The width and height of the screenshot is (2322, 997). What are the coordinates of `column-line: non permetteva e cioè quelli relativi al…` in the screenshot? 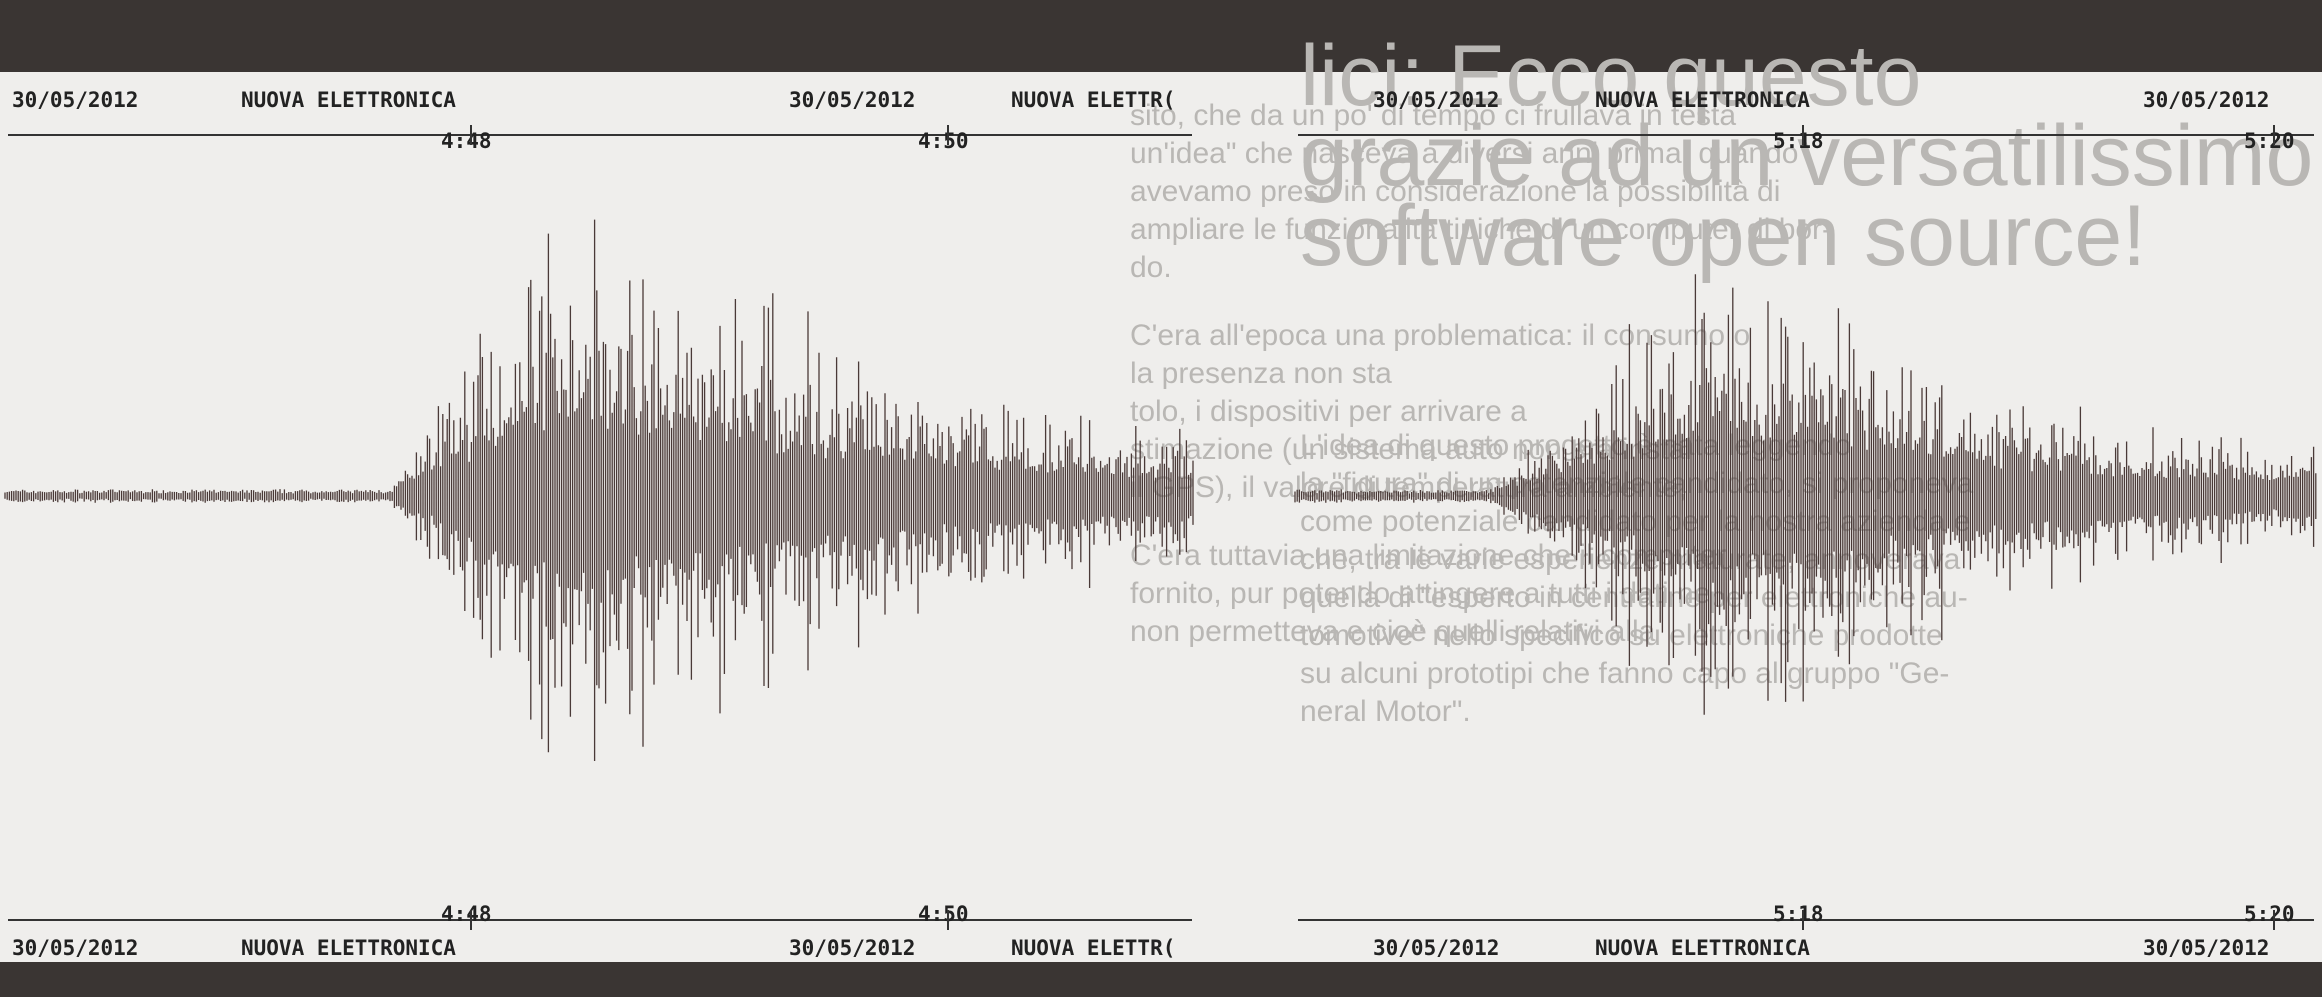 It's located at (1393, 631).